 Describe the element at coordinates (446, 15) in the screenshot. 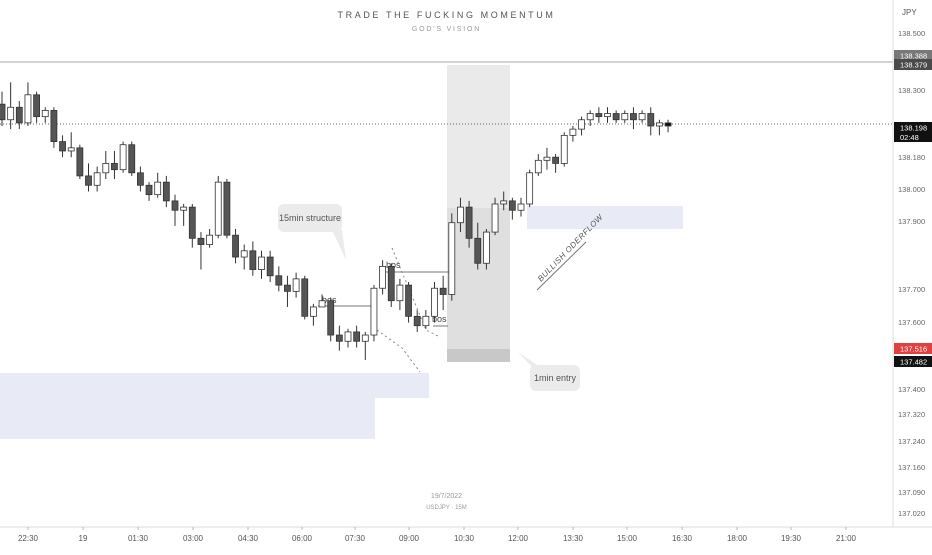

I see `watermark-title: TRADE THE FUCKING MOMENTUM` at that location.